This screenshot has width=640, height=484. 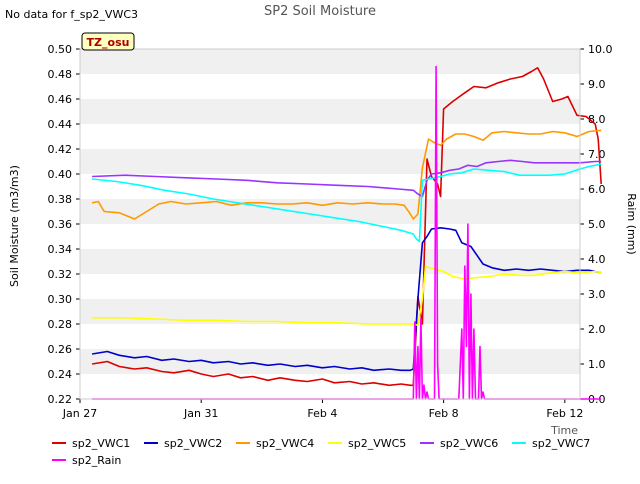 What do you see at coordinates (597, 189) in the screenshot?
I see `y2-tick-label: 6.0` at bounding box center [597, 189].